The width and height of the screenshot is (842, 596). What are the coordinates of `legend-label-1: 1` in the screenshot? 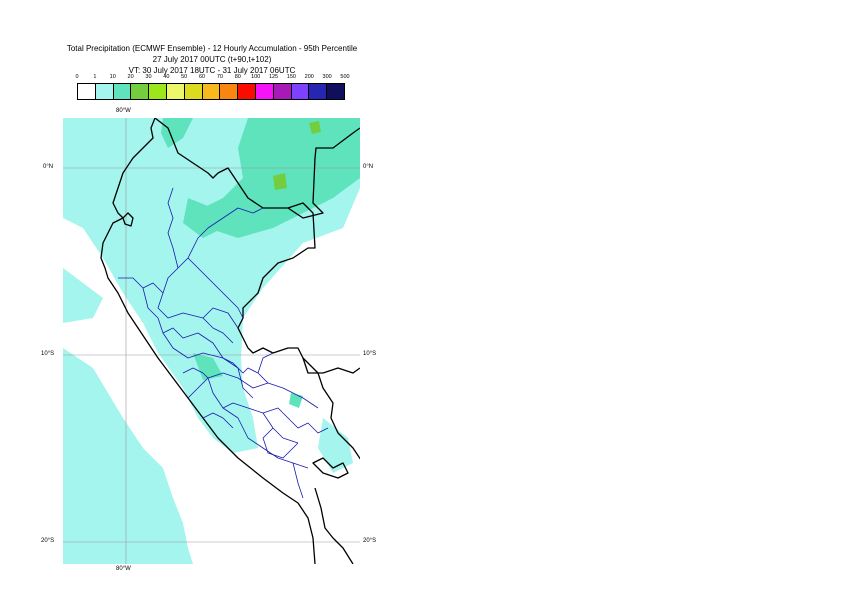 It's located at (95, 77).